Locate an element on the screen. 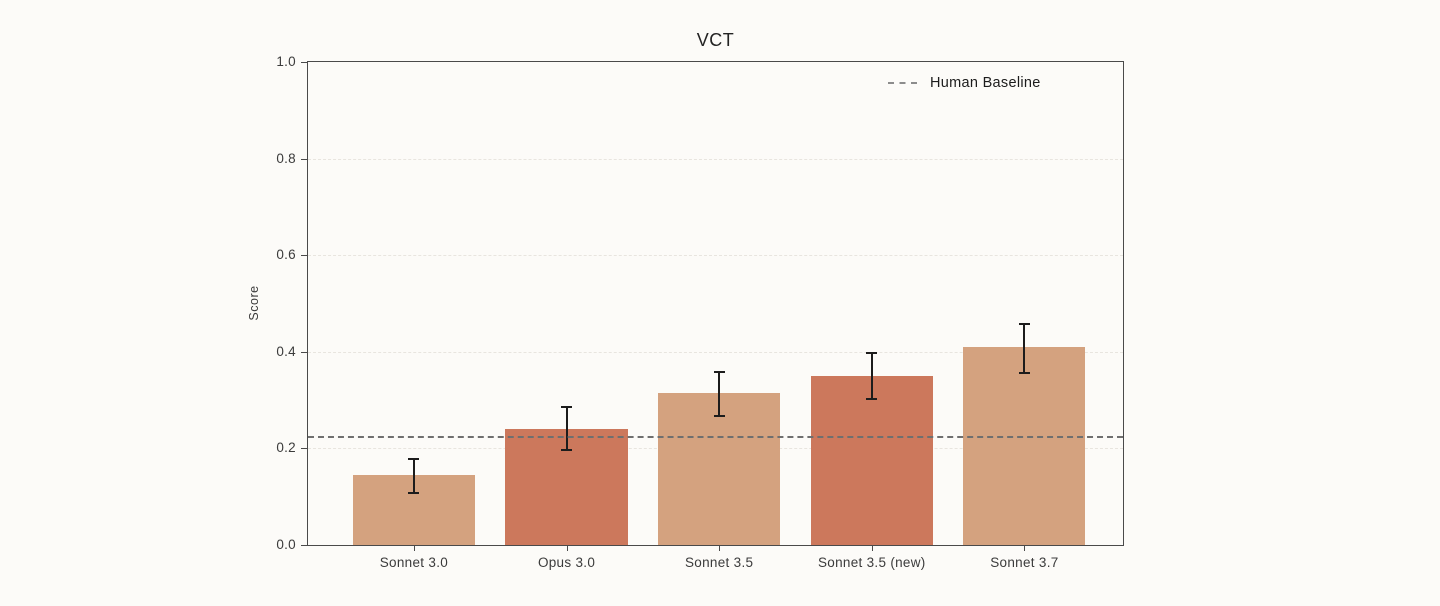  legend: Human Baseline is located at coordinates (964, 83).